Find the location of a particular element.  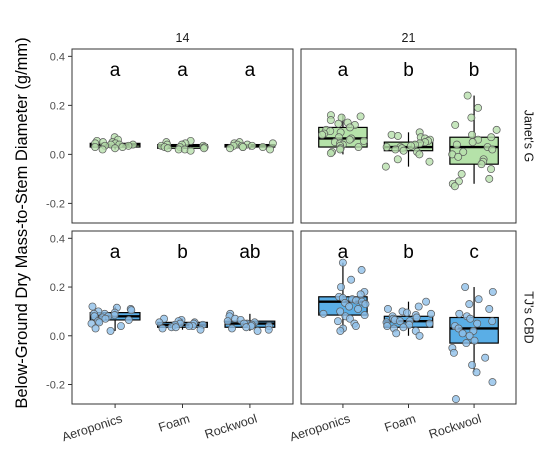

significance-letter: c is located at coordinates (474, 252).